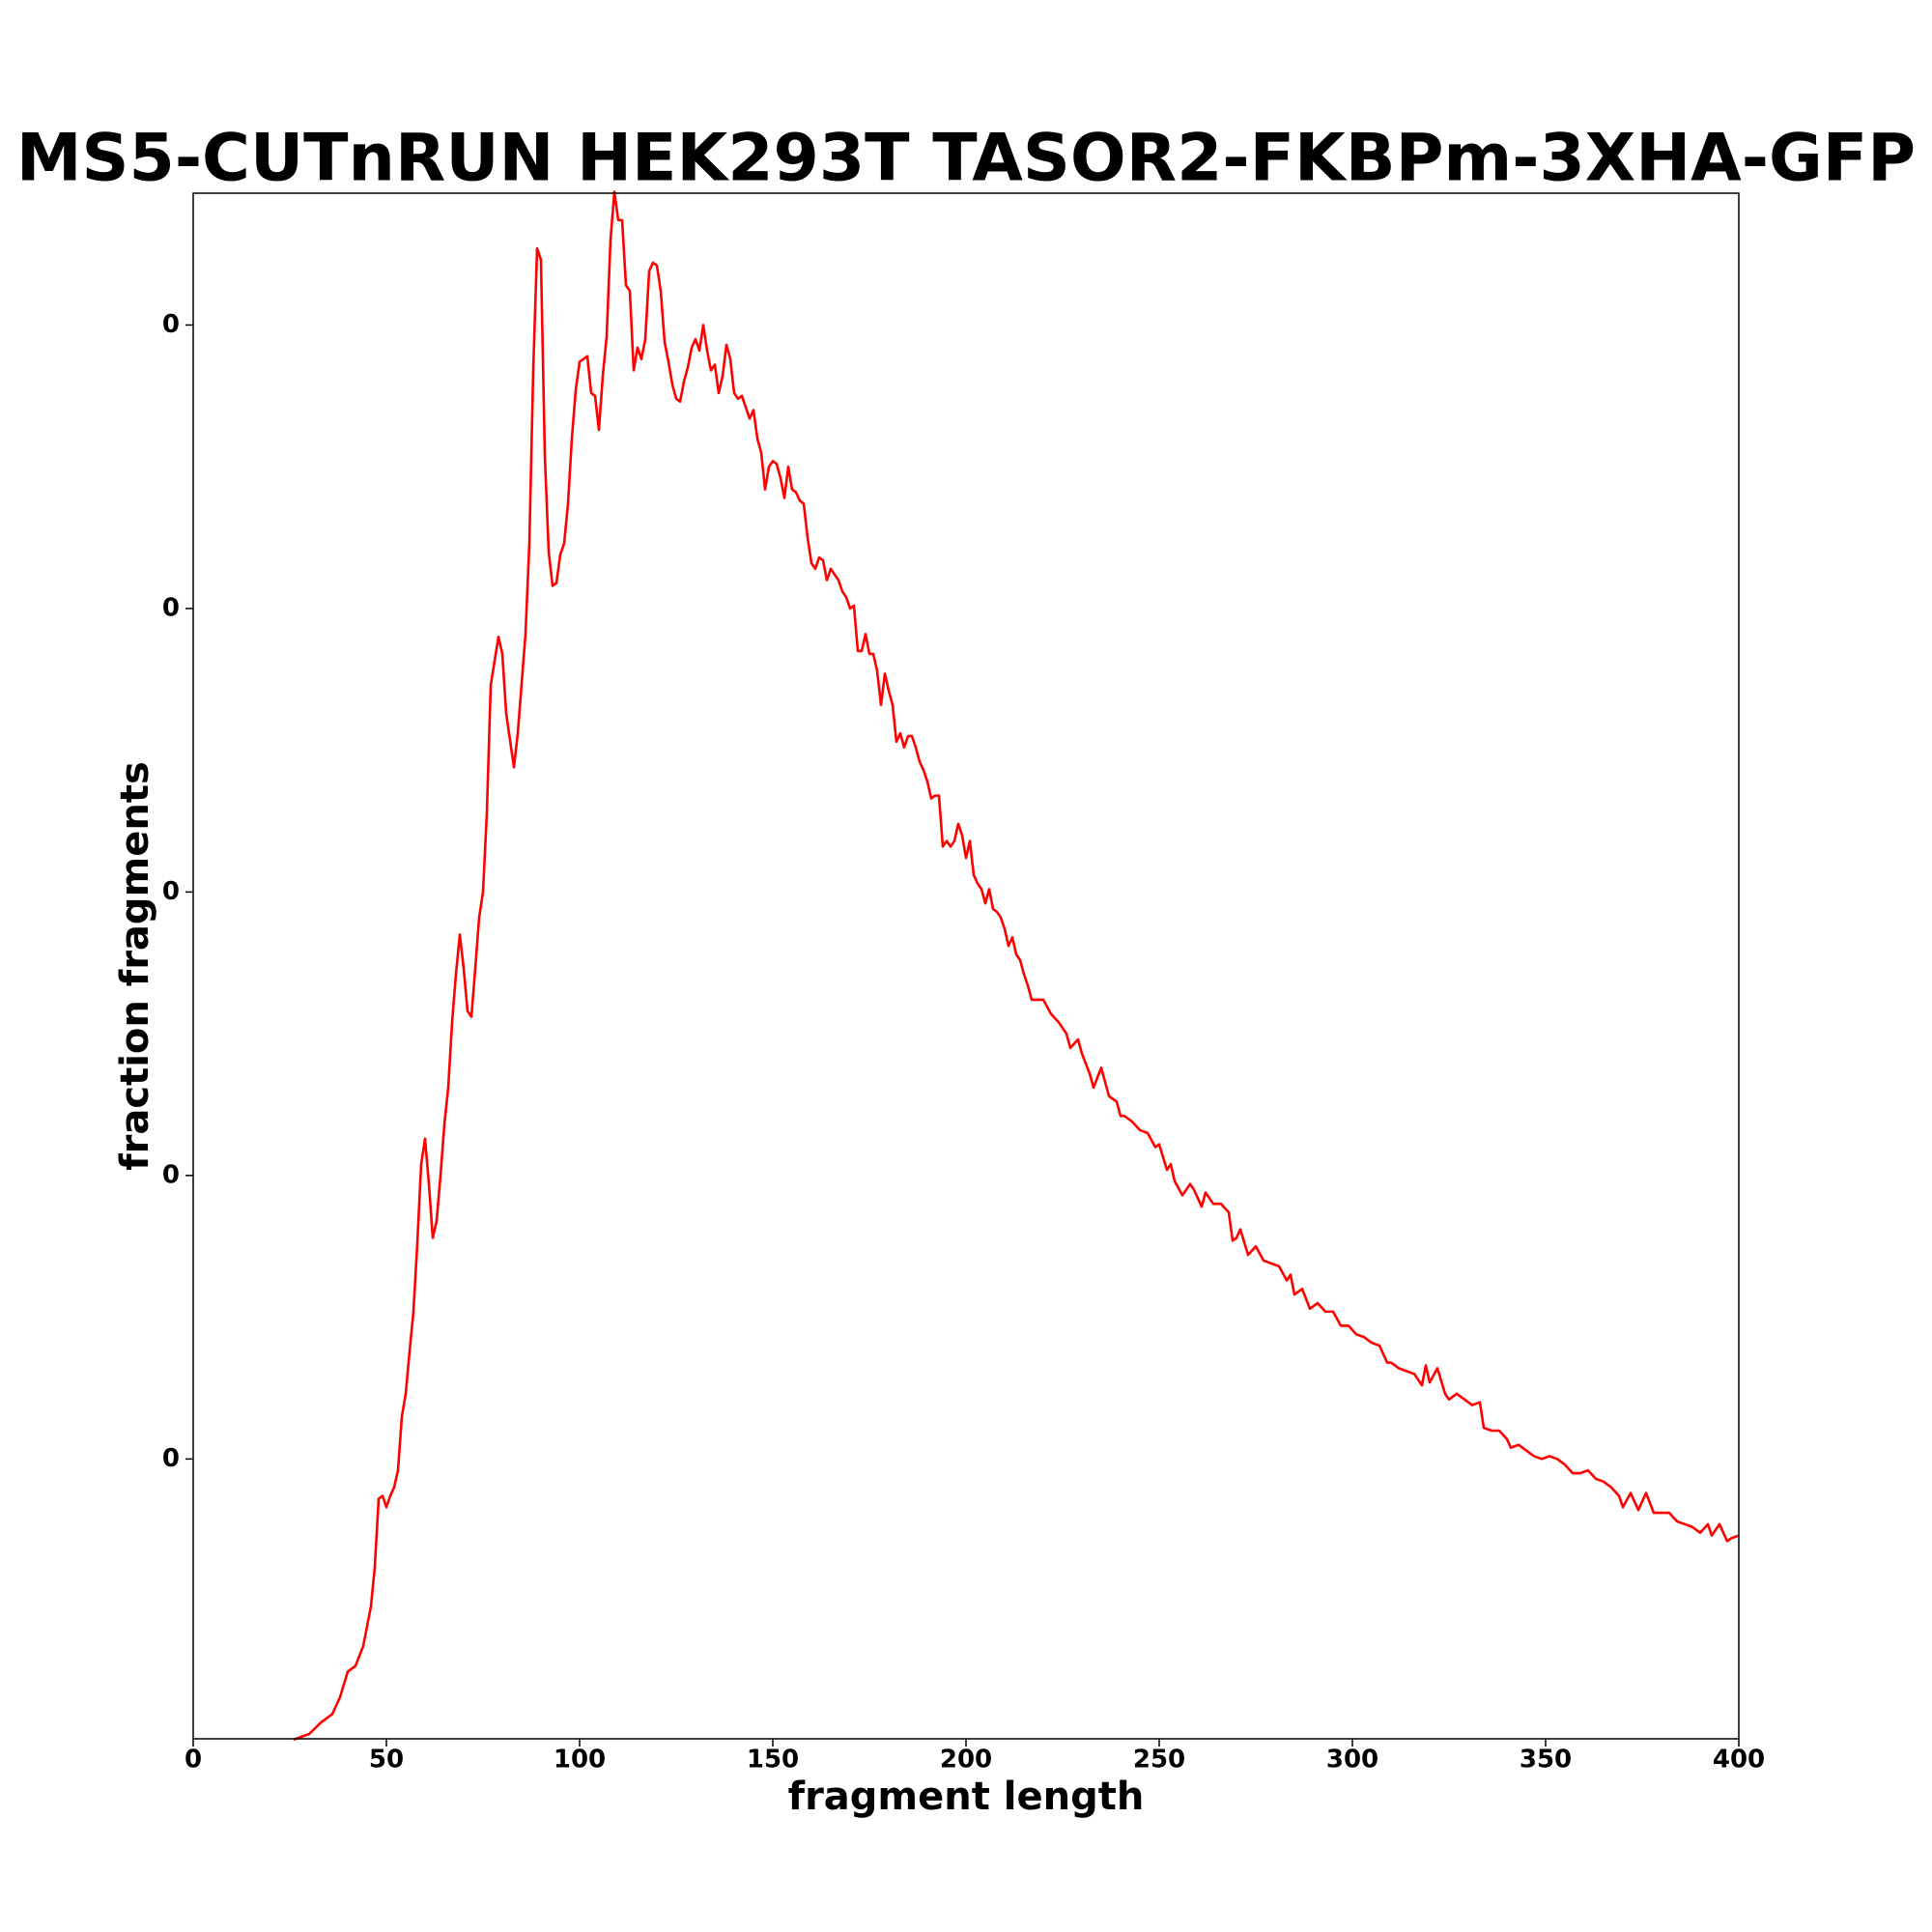 The image size is (1932, 1932). I want to click on x-tick-label: 350, so click(1546, 1760).